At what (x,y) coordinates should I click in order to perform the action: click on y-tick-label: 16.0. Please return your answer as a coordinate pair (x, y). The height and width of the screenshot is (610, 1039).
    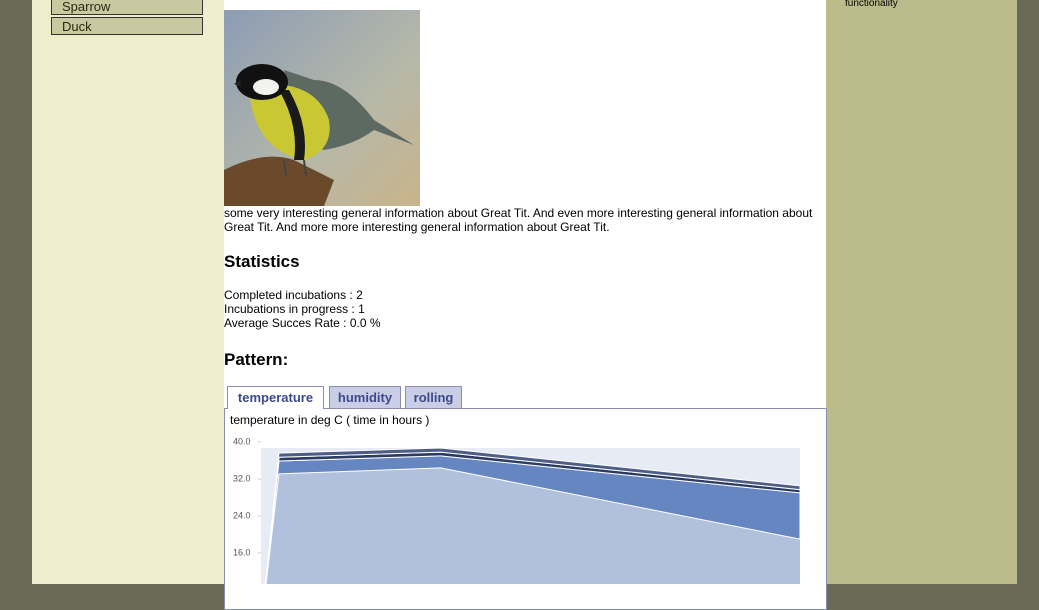
    Looking at the image, I should click on (242, 552).